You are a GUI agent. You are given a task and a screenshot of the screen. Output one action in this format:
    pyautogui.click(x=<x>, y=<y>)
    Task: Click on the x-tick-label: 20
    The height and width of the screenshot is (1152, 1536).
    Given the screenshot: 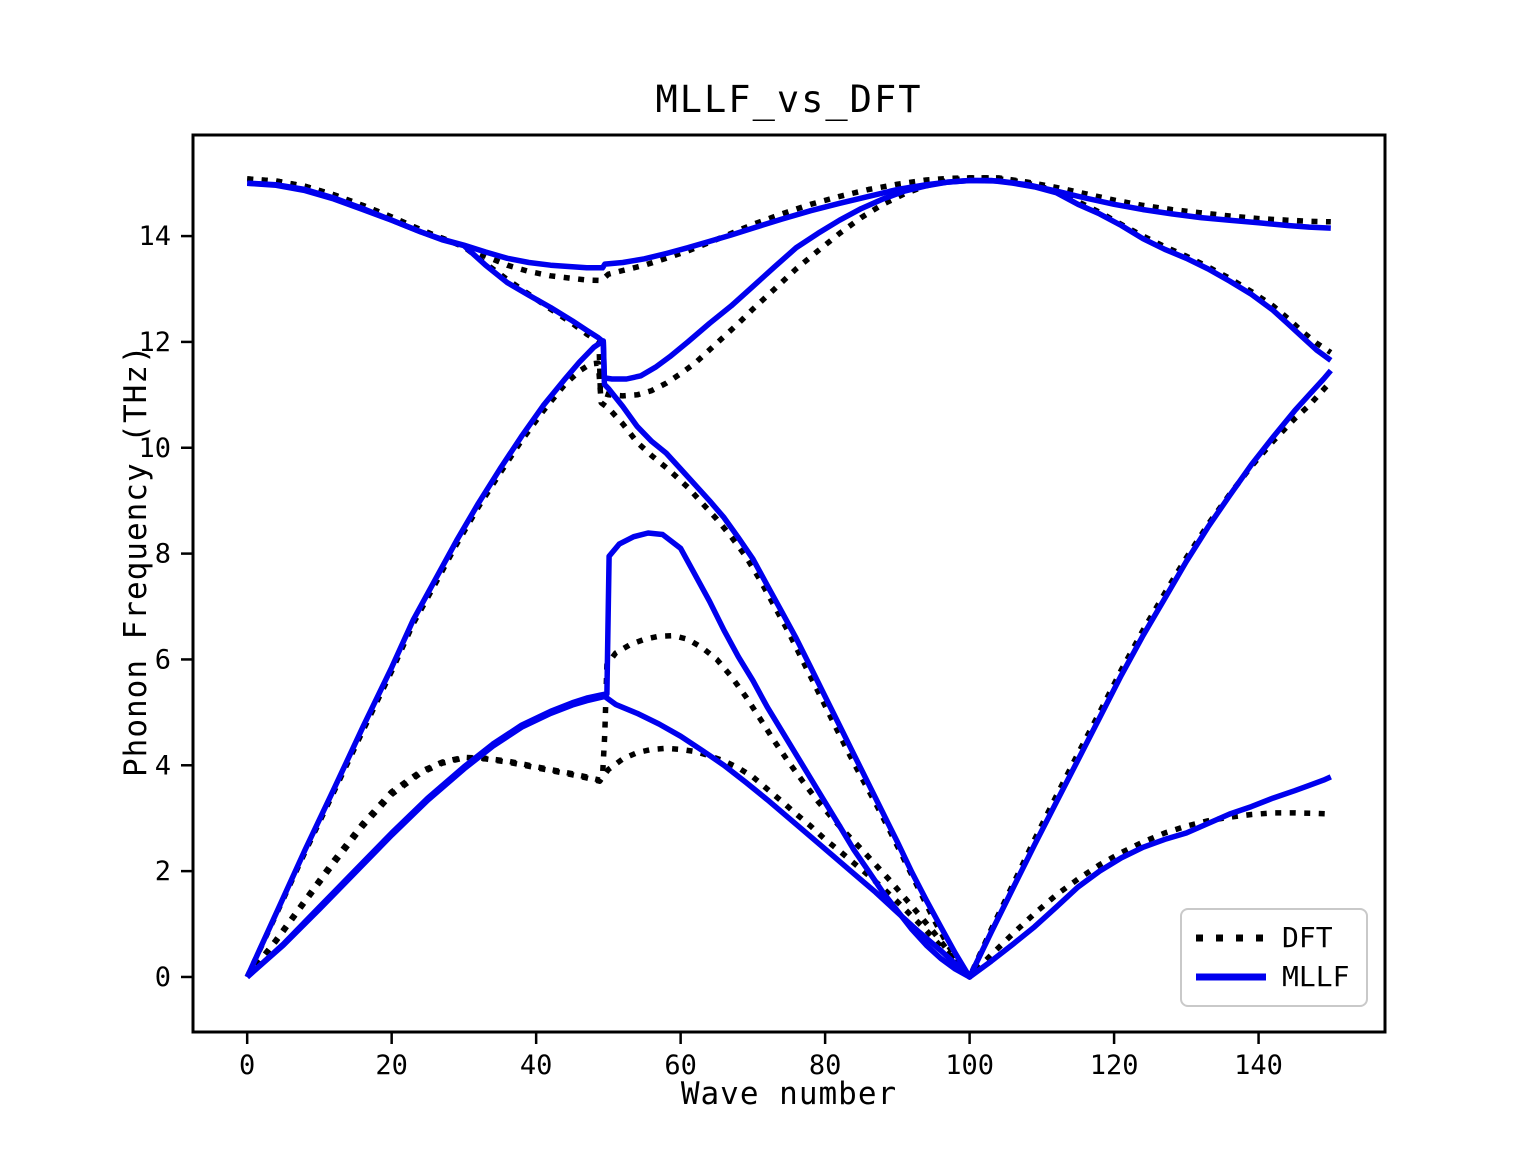 What is the action you would take?
    pyautogui.click(x=391, y=1065)
    